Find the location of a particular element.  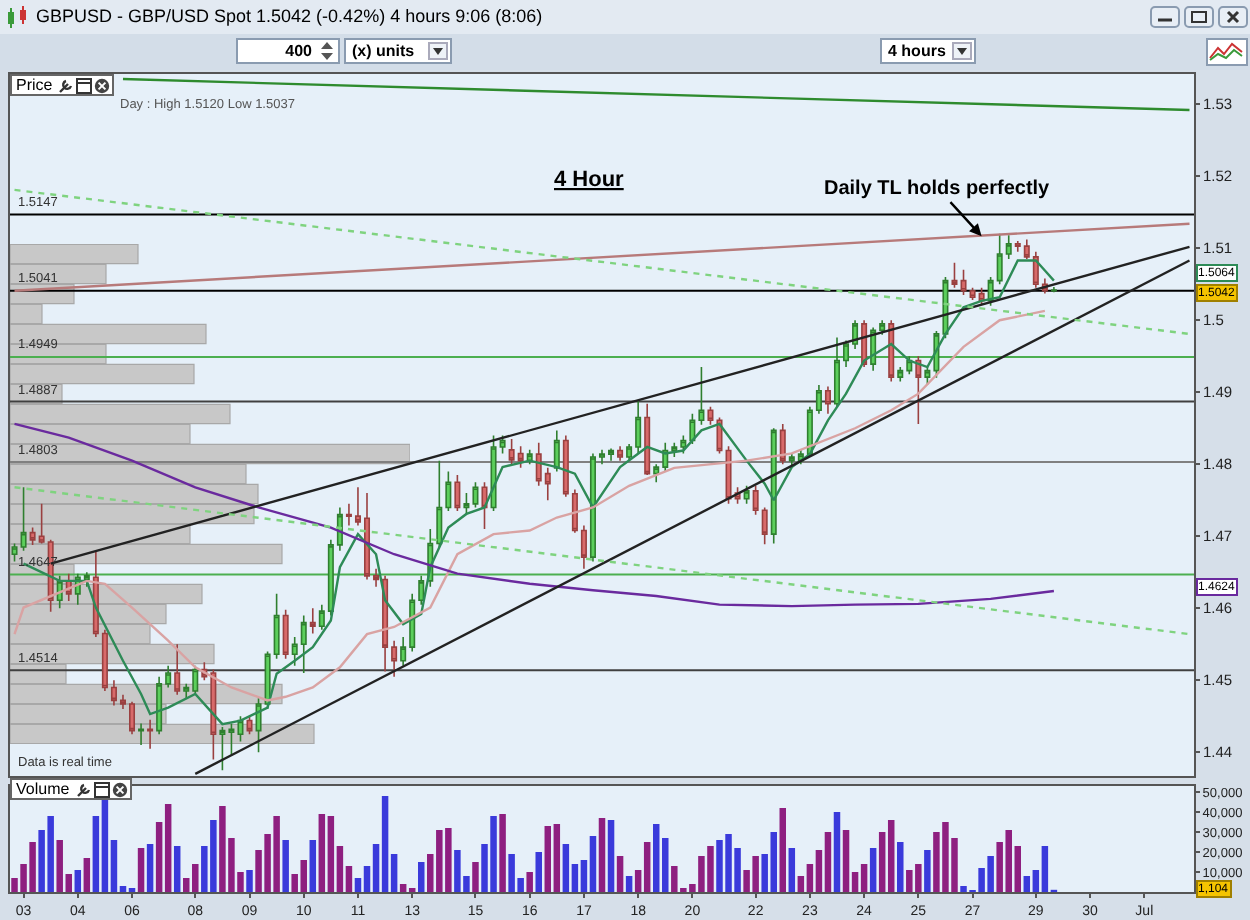

annotation: Volume is located at coordinates (43, 789).